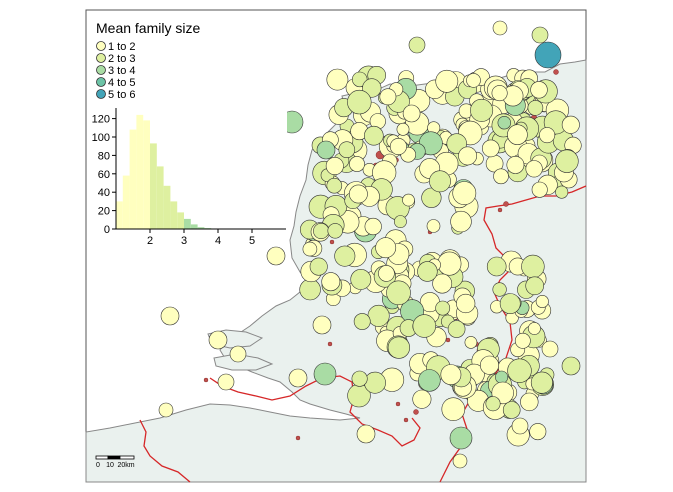  What do you see at coordinates (122, 59) in the screenshot?
I see `legend-label: 2 to 3` at bounding box center [122, 59].